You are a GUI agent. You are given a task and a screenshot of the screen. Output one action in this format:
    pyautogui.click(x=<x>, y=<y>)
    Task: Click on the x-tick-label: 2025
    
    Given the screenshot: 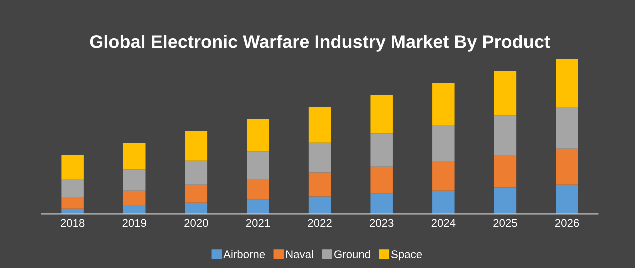 What is the action you would take?
    pyautogui.click(x=506, y=223)
    